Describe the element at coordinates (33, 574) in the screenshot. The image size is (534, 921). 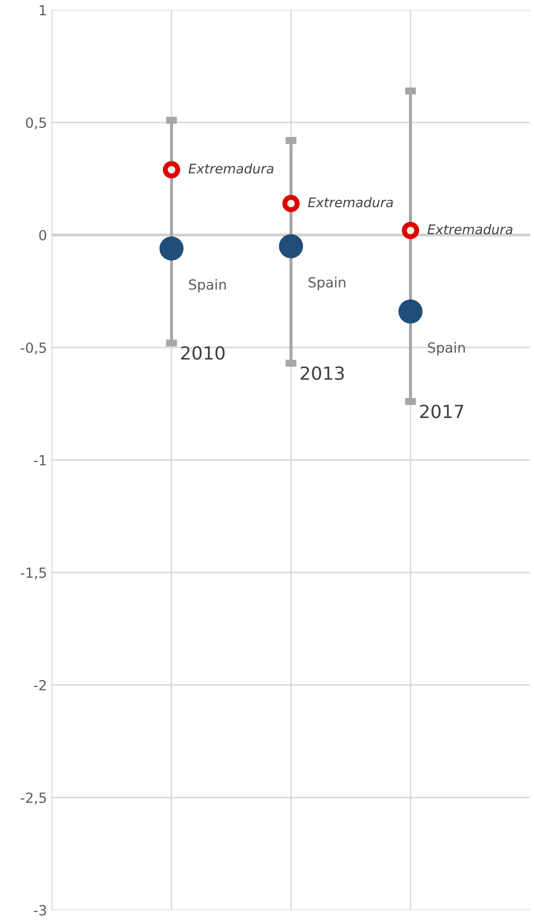
I see `y-tick-label: -1,5` at that location.